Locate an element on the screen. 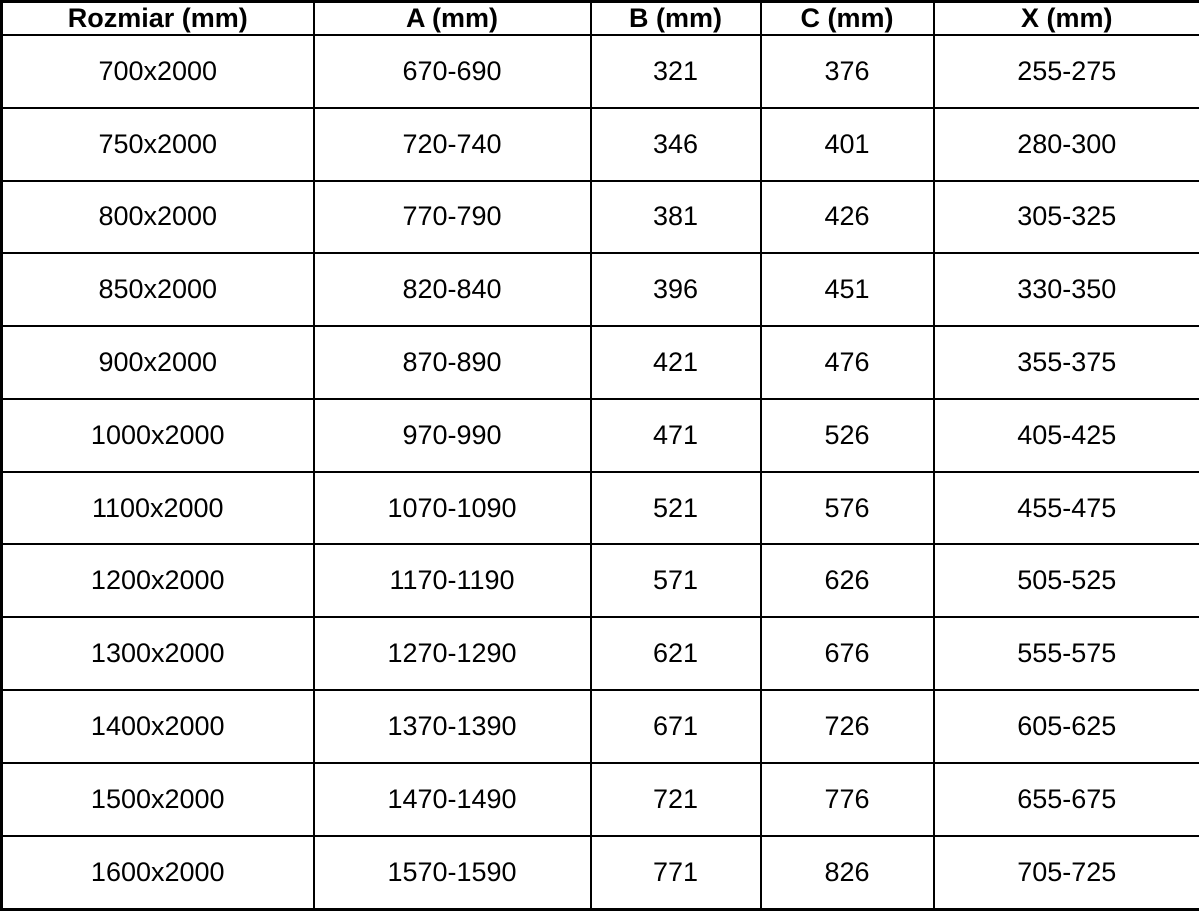 The image size is (1199, 911). cell-c: 676 is located at coordinates (847, 654).